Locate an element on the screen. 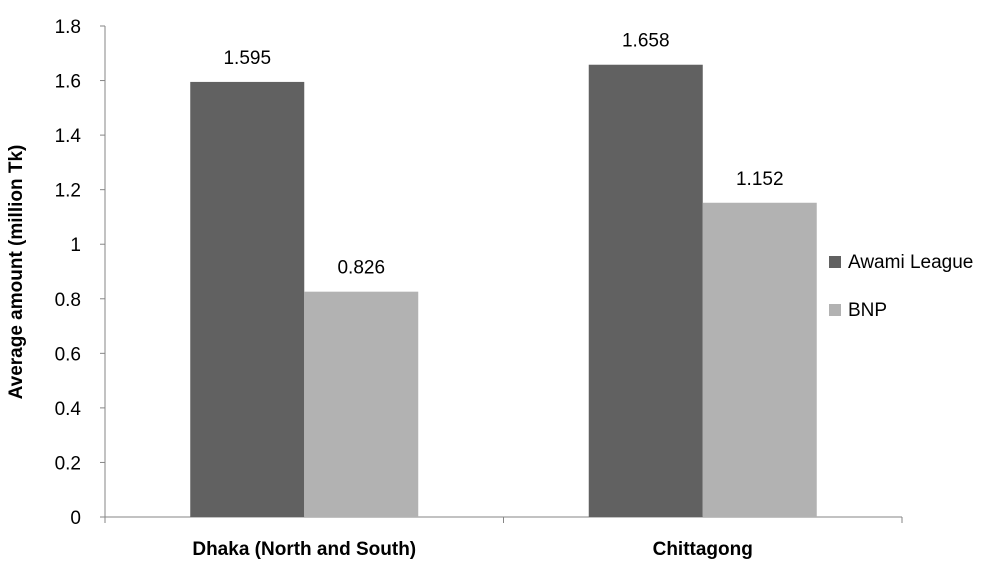 The image size is (1008, 562). y-tick-label: 0.2 is located at coordinates (68, 463).